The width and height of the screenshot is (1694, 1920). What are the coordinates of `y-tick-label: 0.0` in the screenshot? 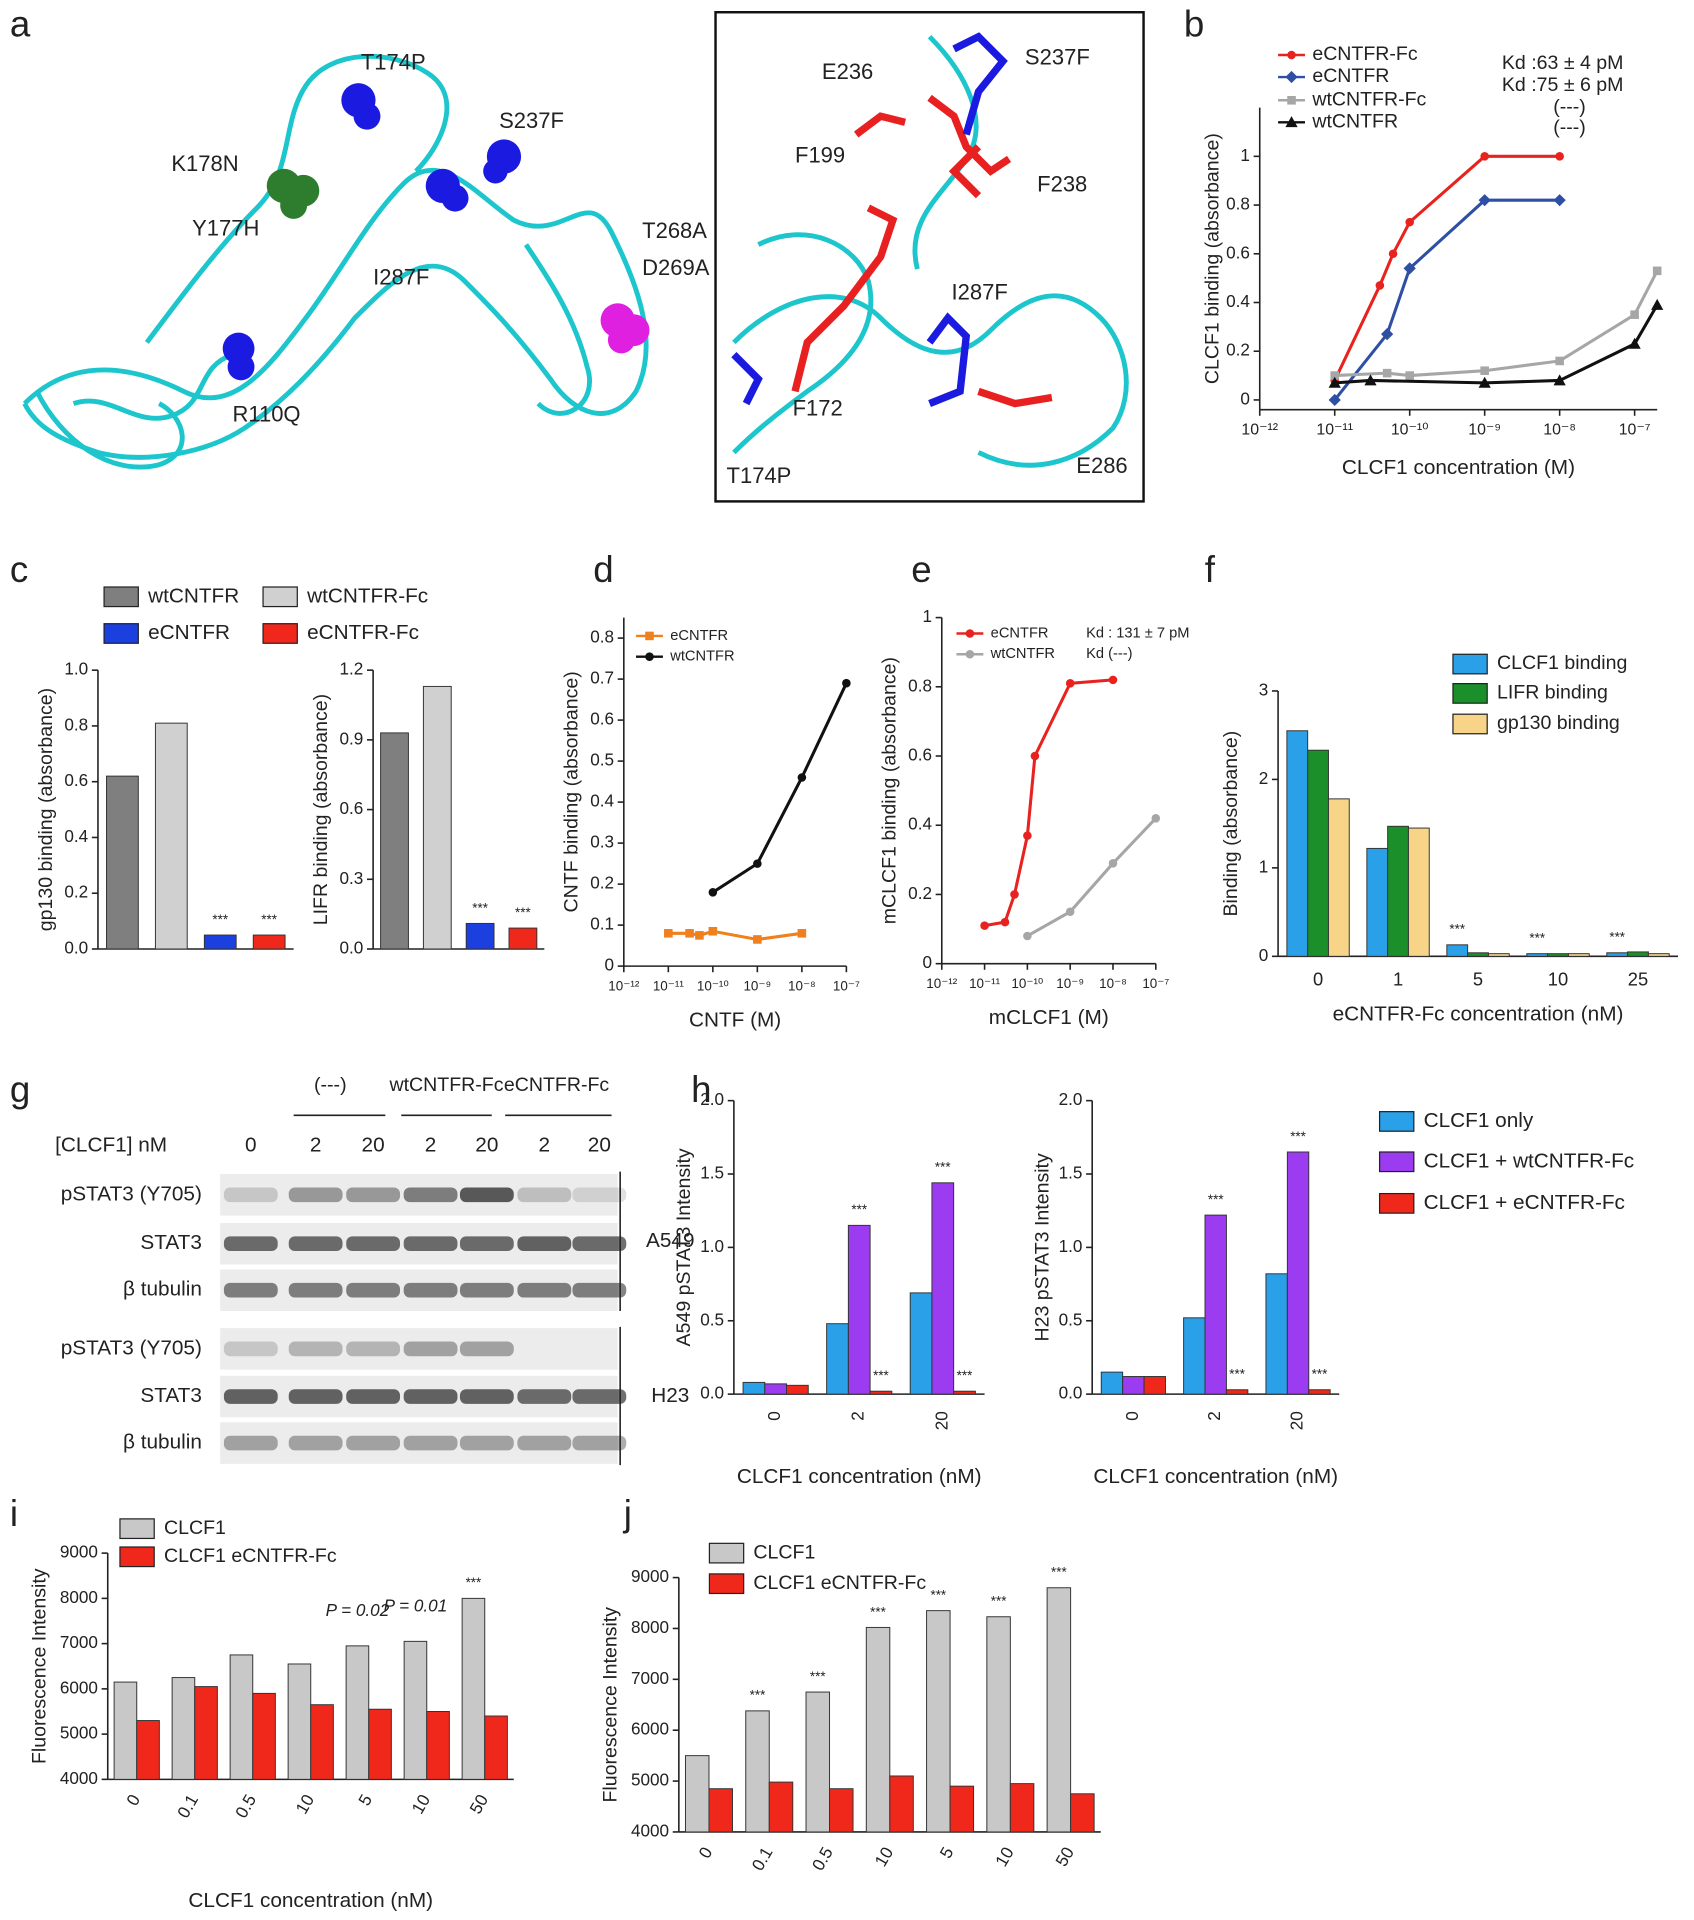 It's located at (1071, 1393).